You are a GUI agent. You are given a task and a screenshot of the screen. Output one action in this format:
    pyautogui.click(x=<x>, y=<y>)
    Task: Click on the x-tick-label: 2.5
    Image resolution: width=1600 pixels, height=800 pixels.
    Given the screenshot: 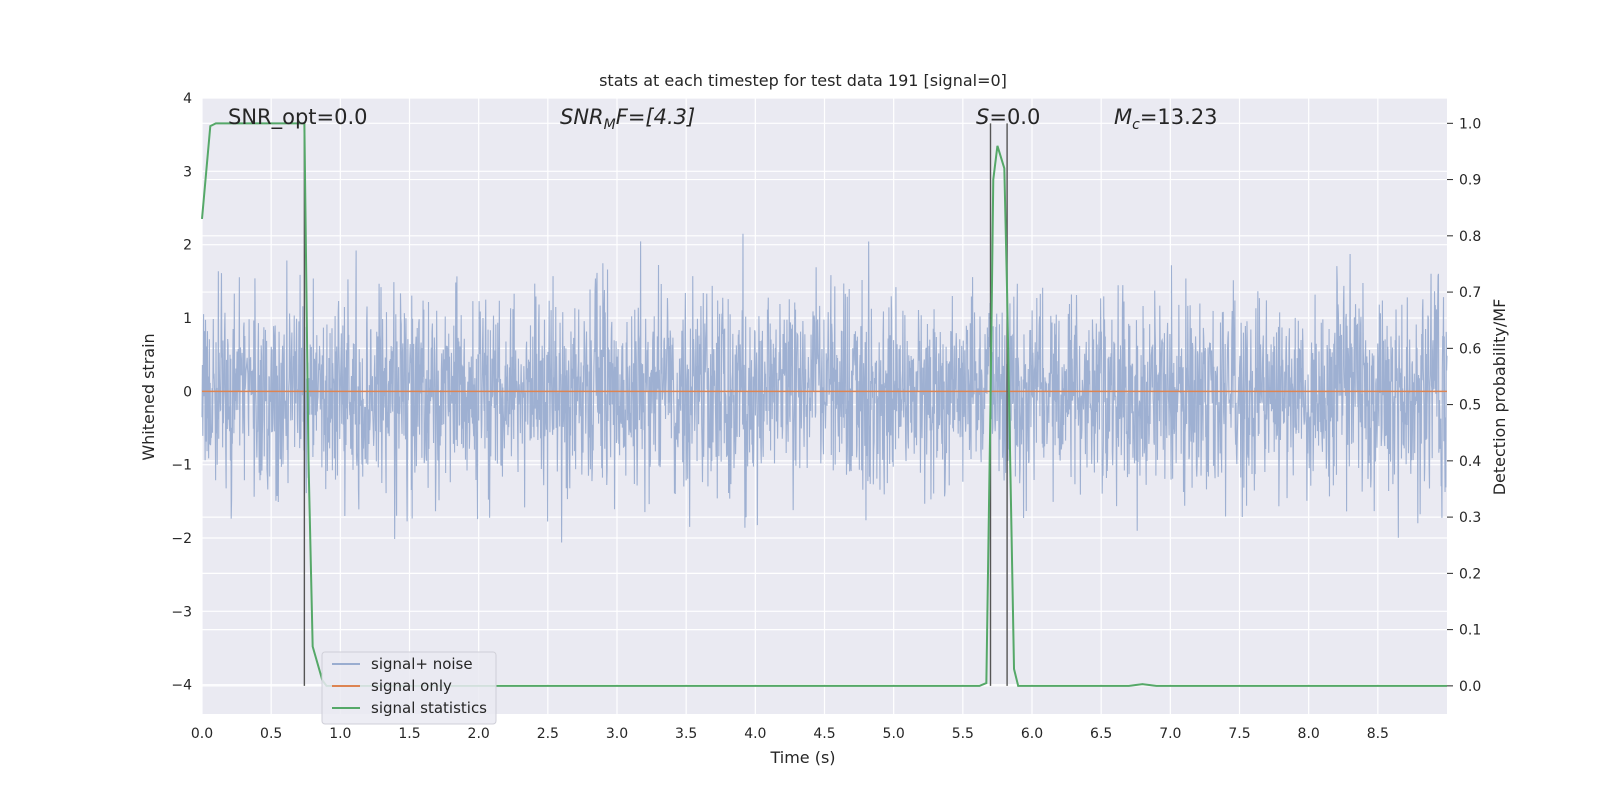 What is the action you would take?
    pyautogui.click(x=548, y=734)
    